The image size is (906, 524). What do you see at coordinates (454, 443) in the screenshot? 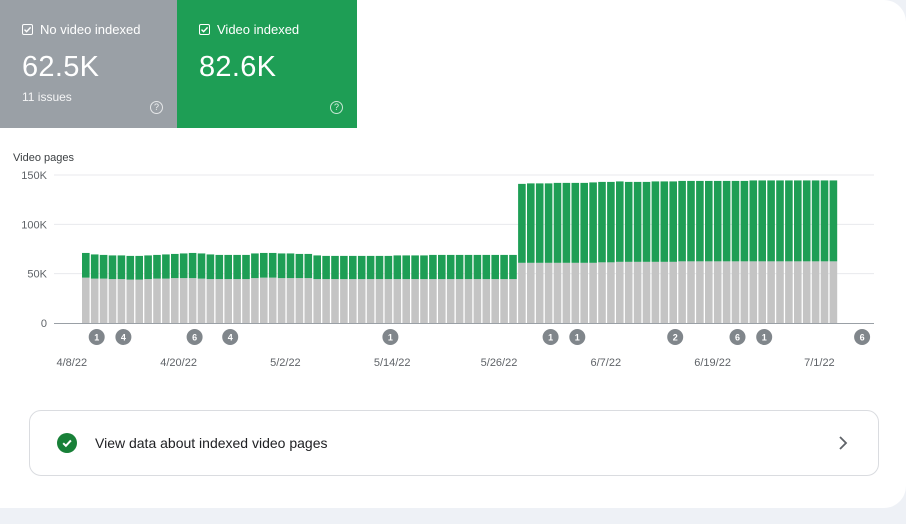
I see `view-indexed-video-pages-link: View data about indexed video pages` at bounding box center [454, 443].